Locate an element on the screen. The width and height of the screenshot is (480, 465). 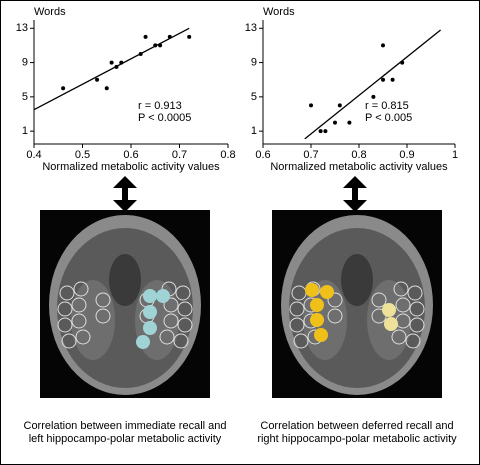
annotation: P < 0.0005 is located at coordinates (164, 118).